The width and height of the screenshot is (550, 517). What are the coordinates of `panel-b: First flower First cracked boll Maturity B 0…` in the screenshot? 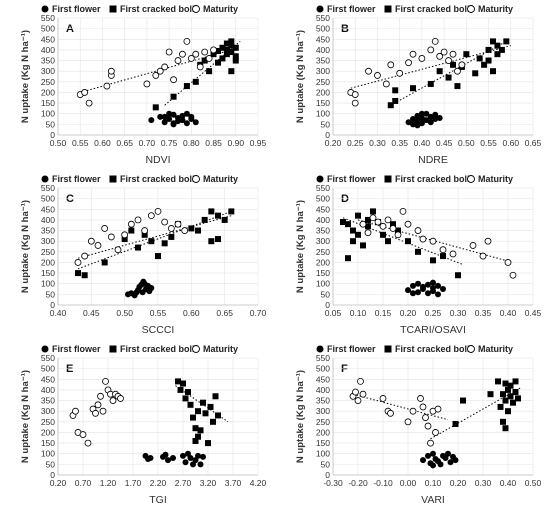 It's located at (418, 85).